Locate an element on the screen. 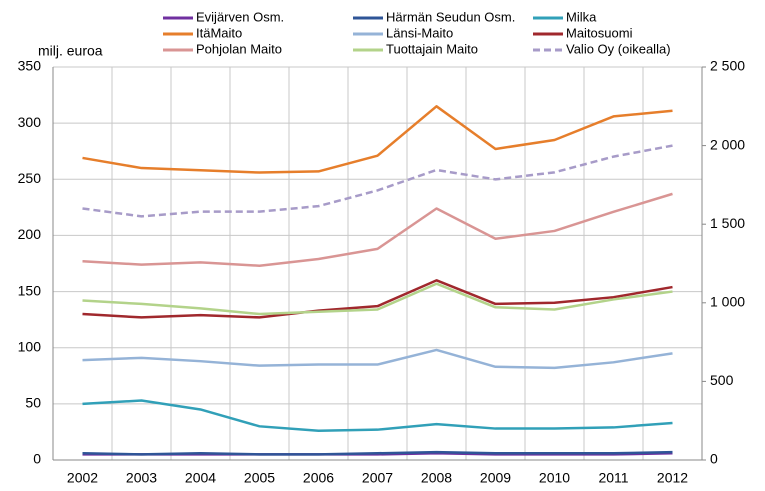 The height and width of the screenshot is (491, 765). x-tick-label: 2010 is located at coordinates (554, 478).